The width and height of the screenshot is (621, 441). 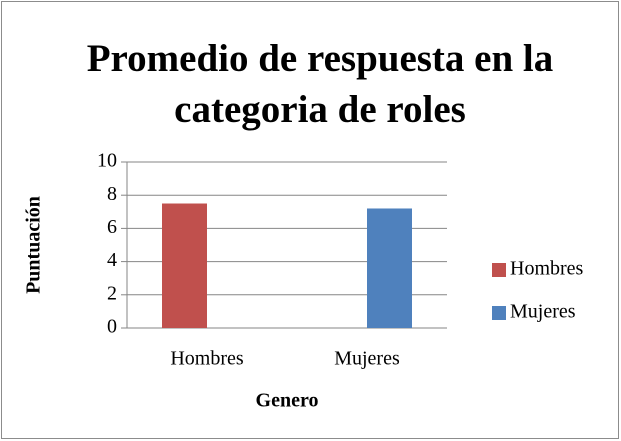 What do you see at coordinates (112, 327) in the screenshot?
I see `y-tick-label: 0` at bounding box center [112, 327].